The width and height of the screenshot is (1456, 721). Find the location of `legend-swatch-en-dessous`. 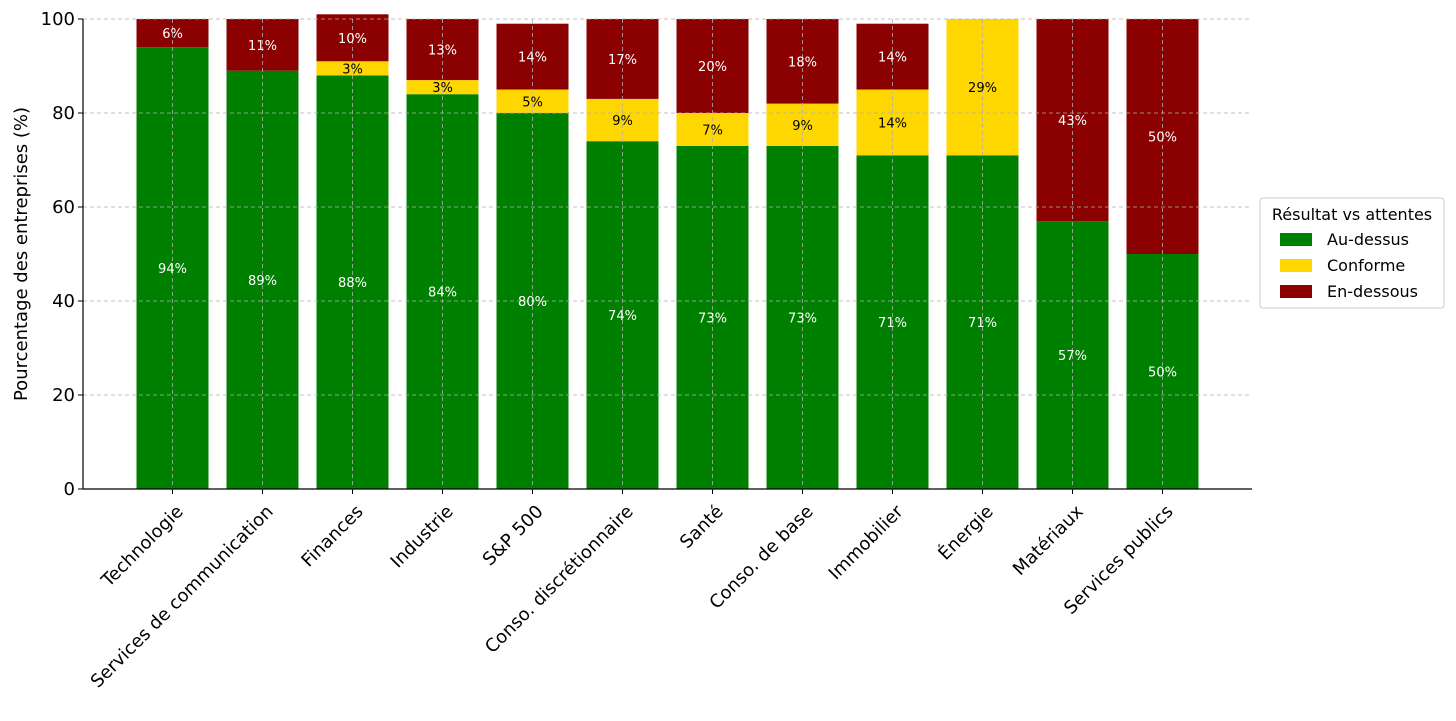

legend-swatch-en-dessous is located at coordinates (1296, 291).